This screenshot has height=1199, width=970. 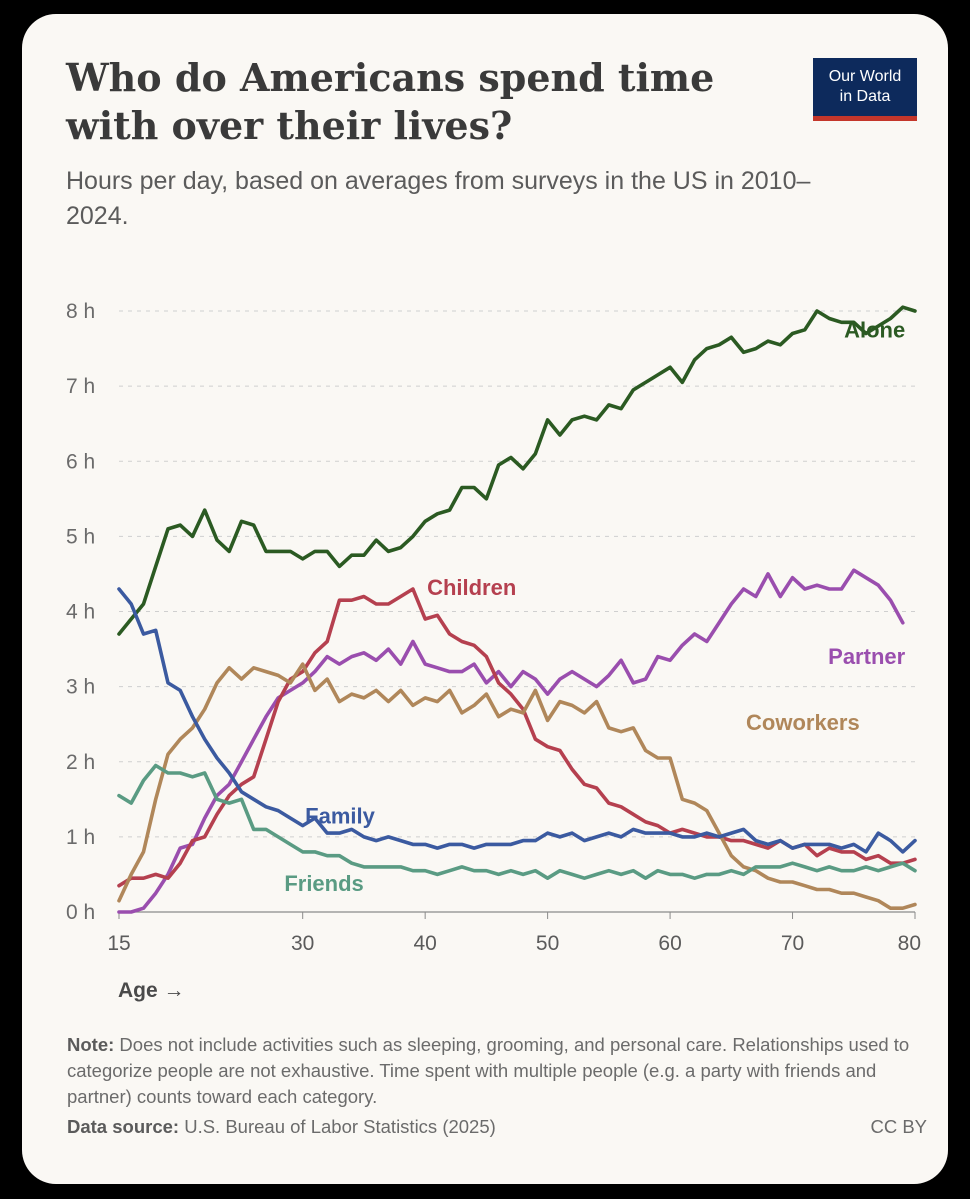 What do you see at coordinates (909, 943) in the screenshot?
I see `x-tick-label: 80` at bounding box center [909, 943].